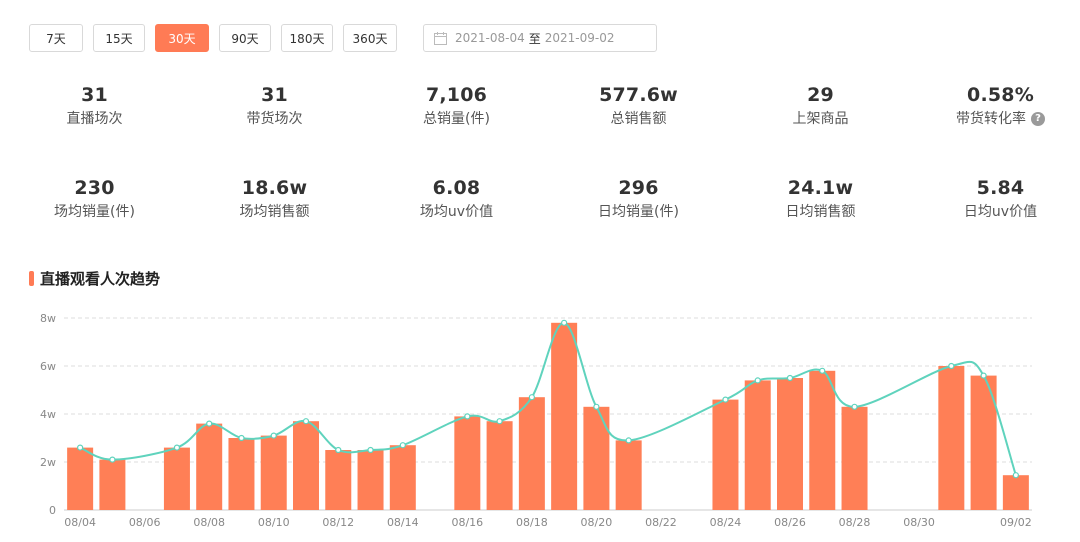  What do you see at coordinates (579, 38) in the screenshot?
I see `date-end: 2021-09-02` at bounding box center [579, 38].